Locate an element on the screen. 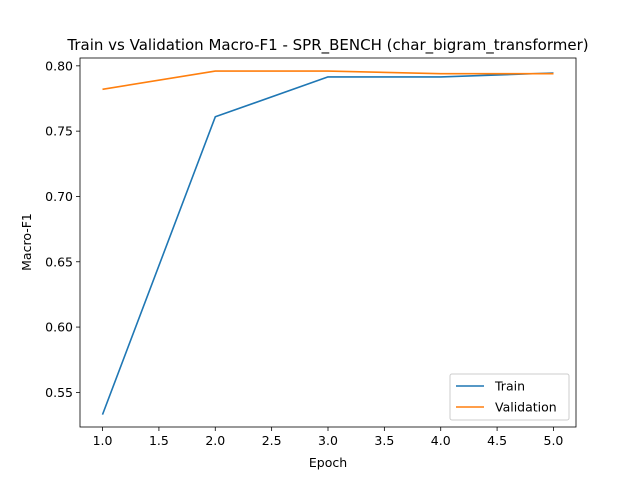 This screenshot has width=640, height=480. y-tick-label: 0.70 is located at coordinates (59, 196).